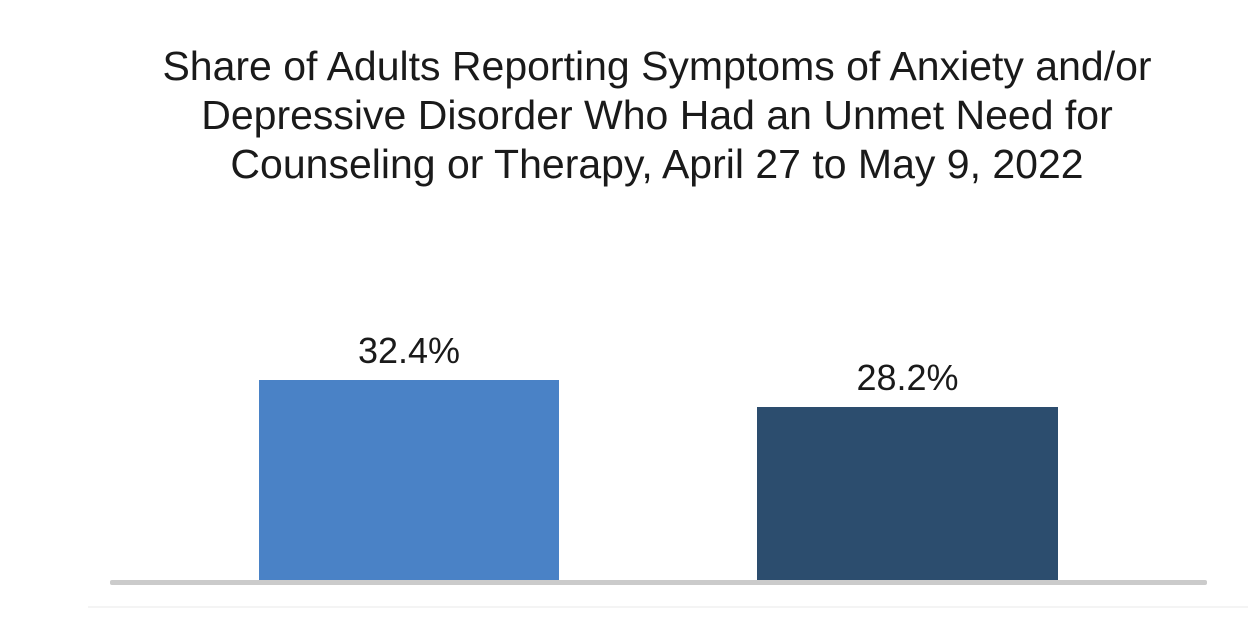 This screenshot has width=1260, height=644. Describe the element at coordinates (668, 607) in the screenshot. I see `faint-gridline` at that location.